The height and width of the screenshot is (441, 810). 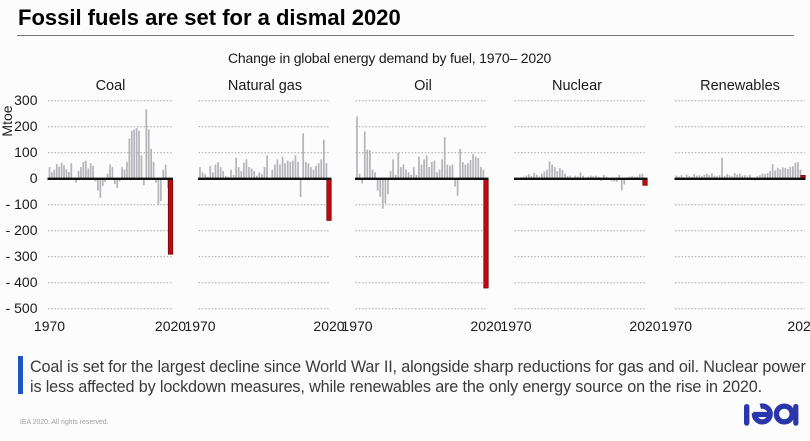 I want to click on svg-text: - 400, so click(x=22, y=282).